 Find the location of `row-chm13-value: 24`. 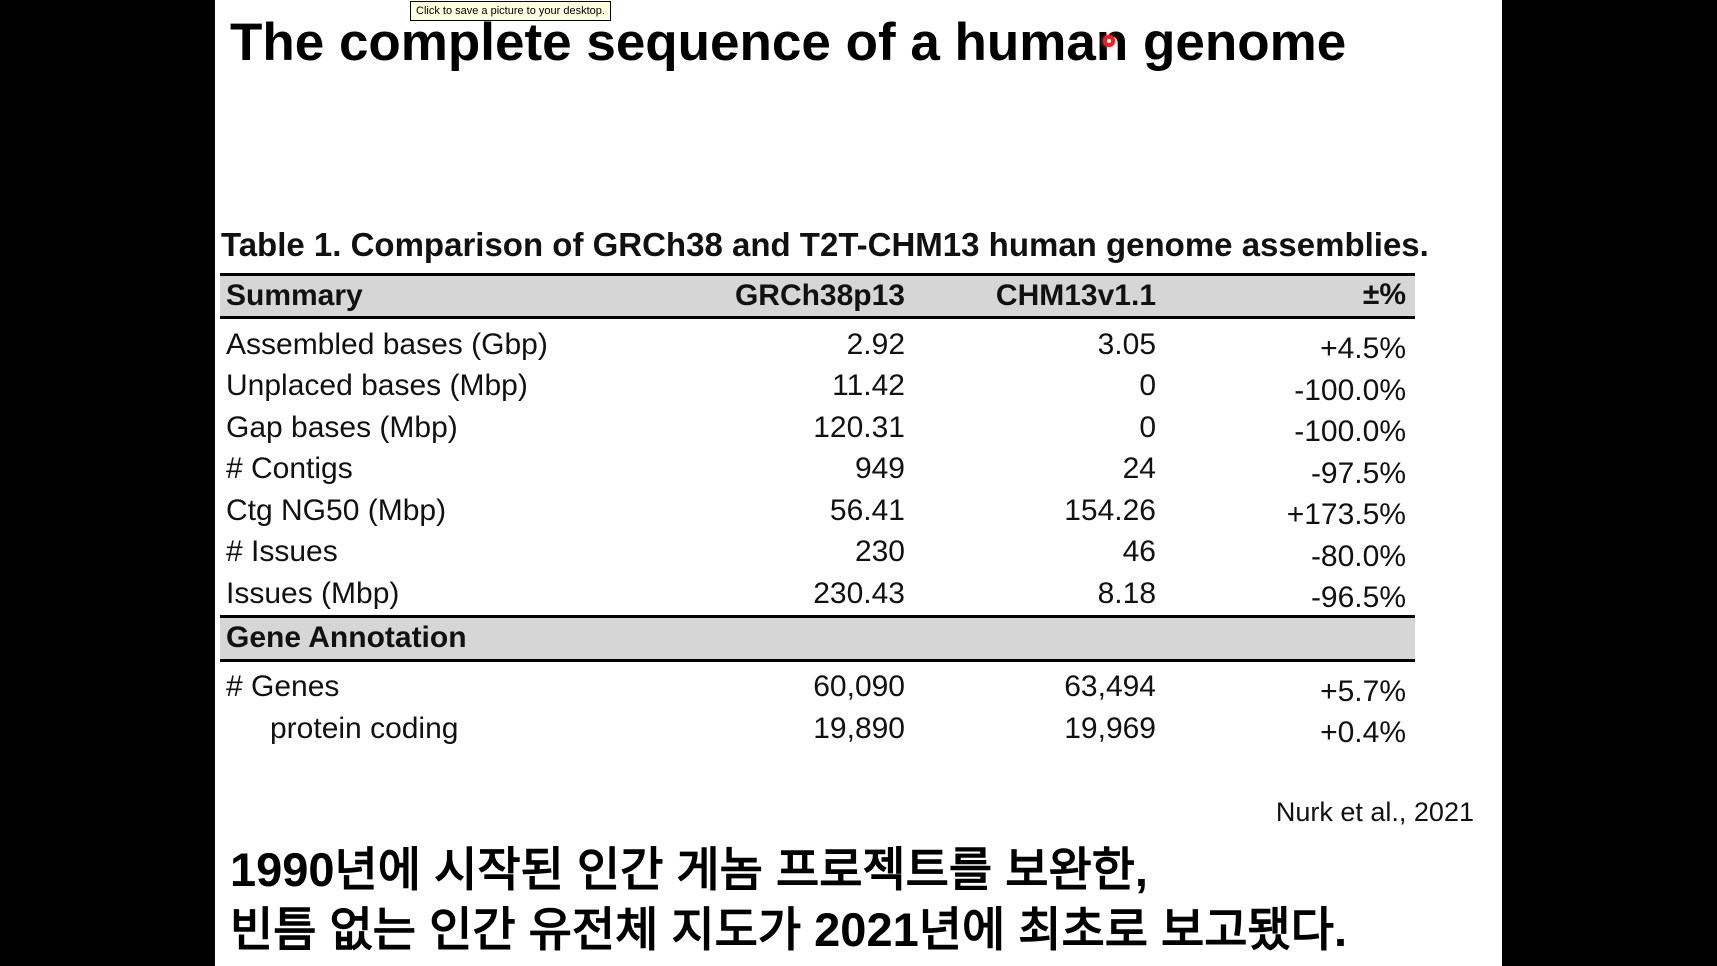

row-chm13-value: 24 is located at coordinates (1139, 469).